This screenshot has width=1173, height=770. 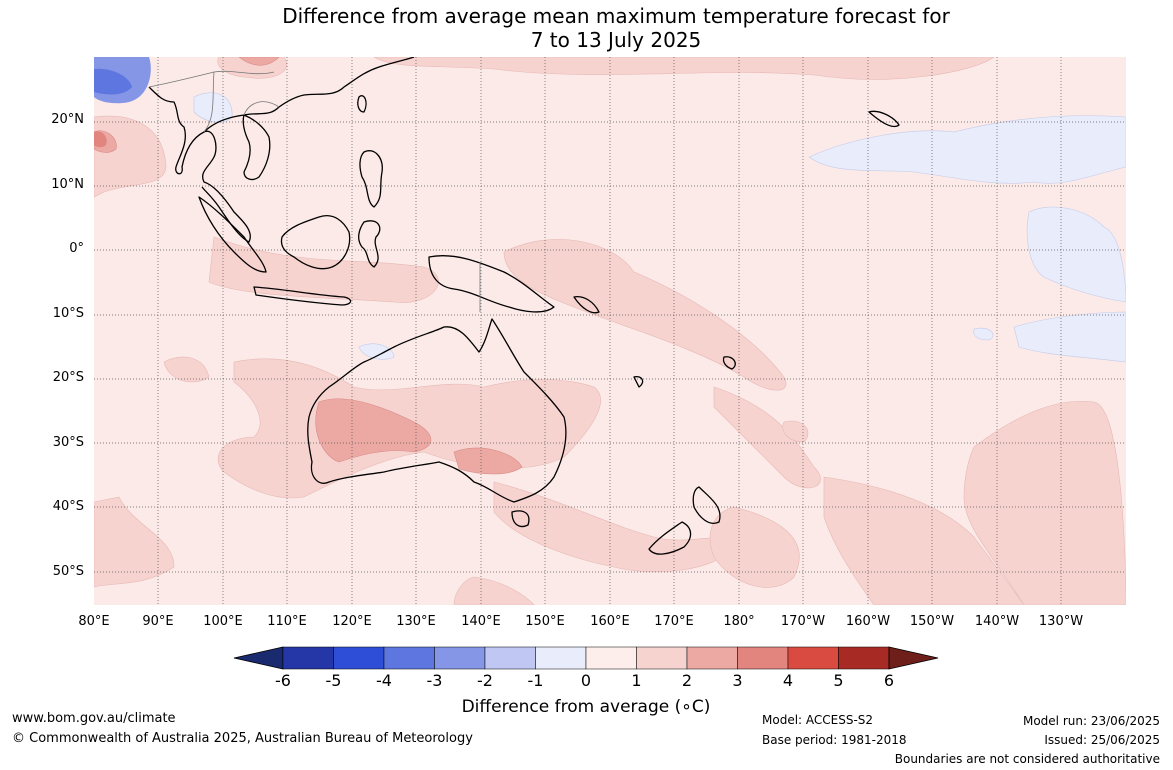 I want to click on lon-label-90e: 90°E, so click(x=158, y=621).